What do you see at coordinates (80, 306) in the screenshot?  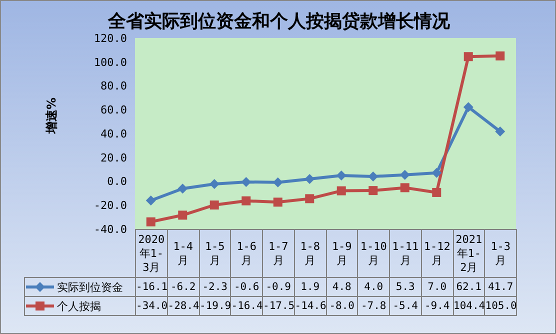 I see `legend-label: 个人按揭` at bounding box center [80, 306].